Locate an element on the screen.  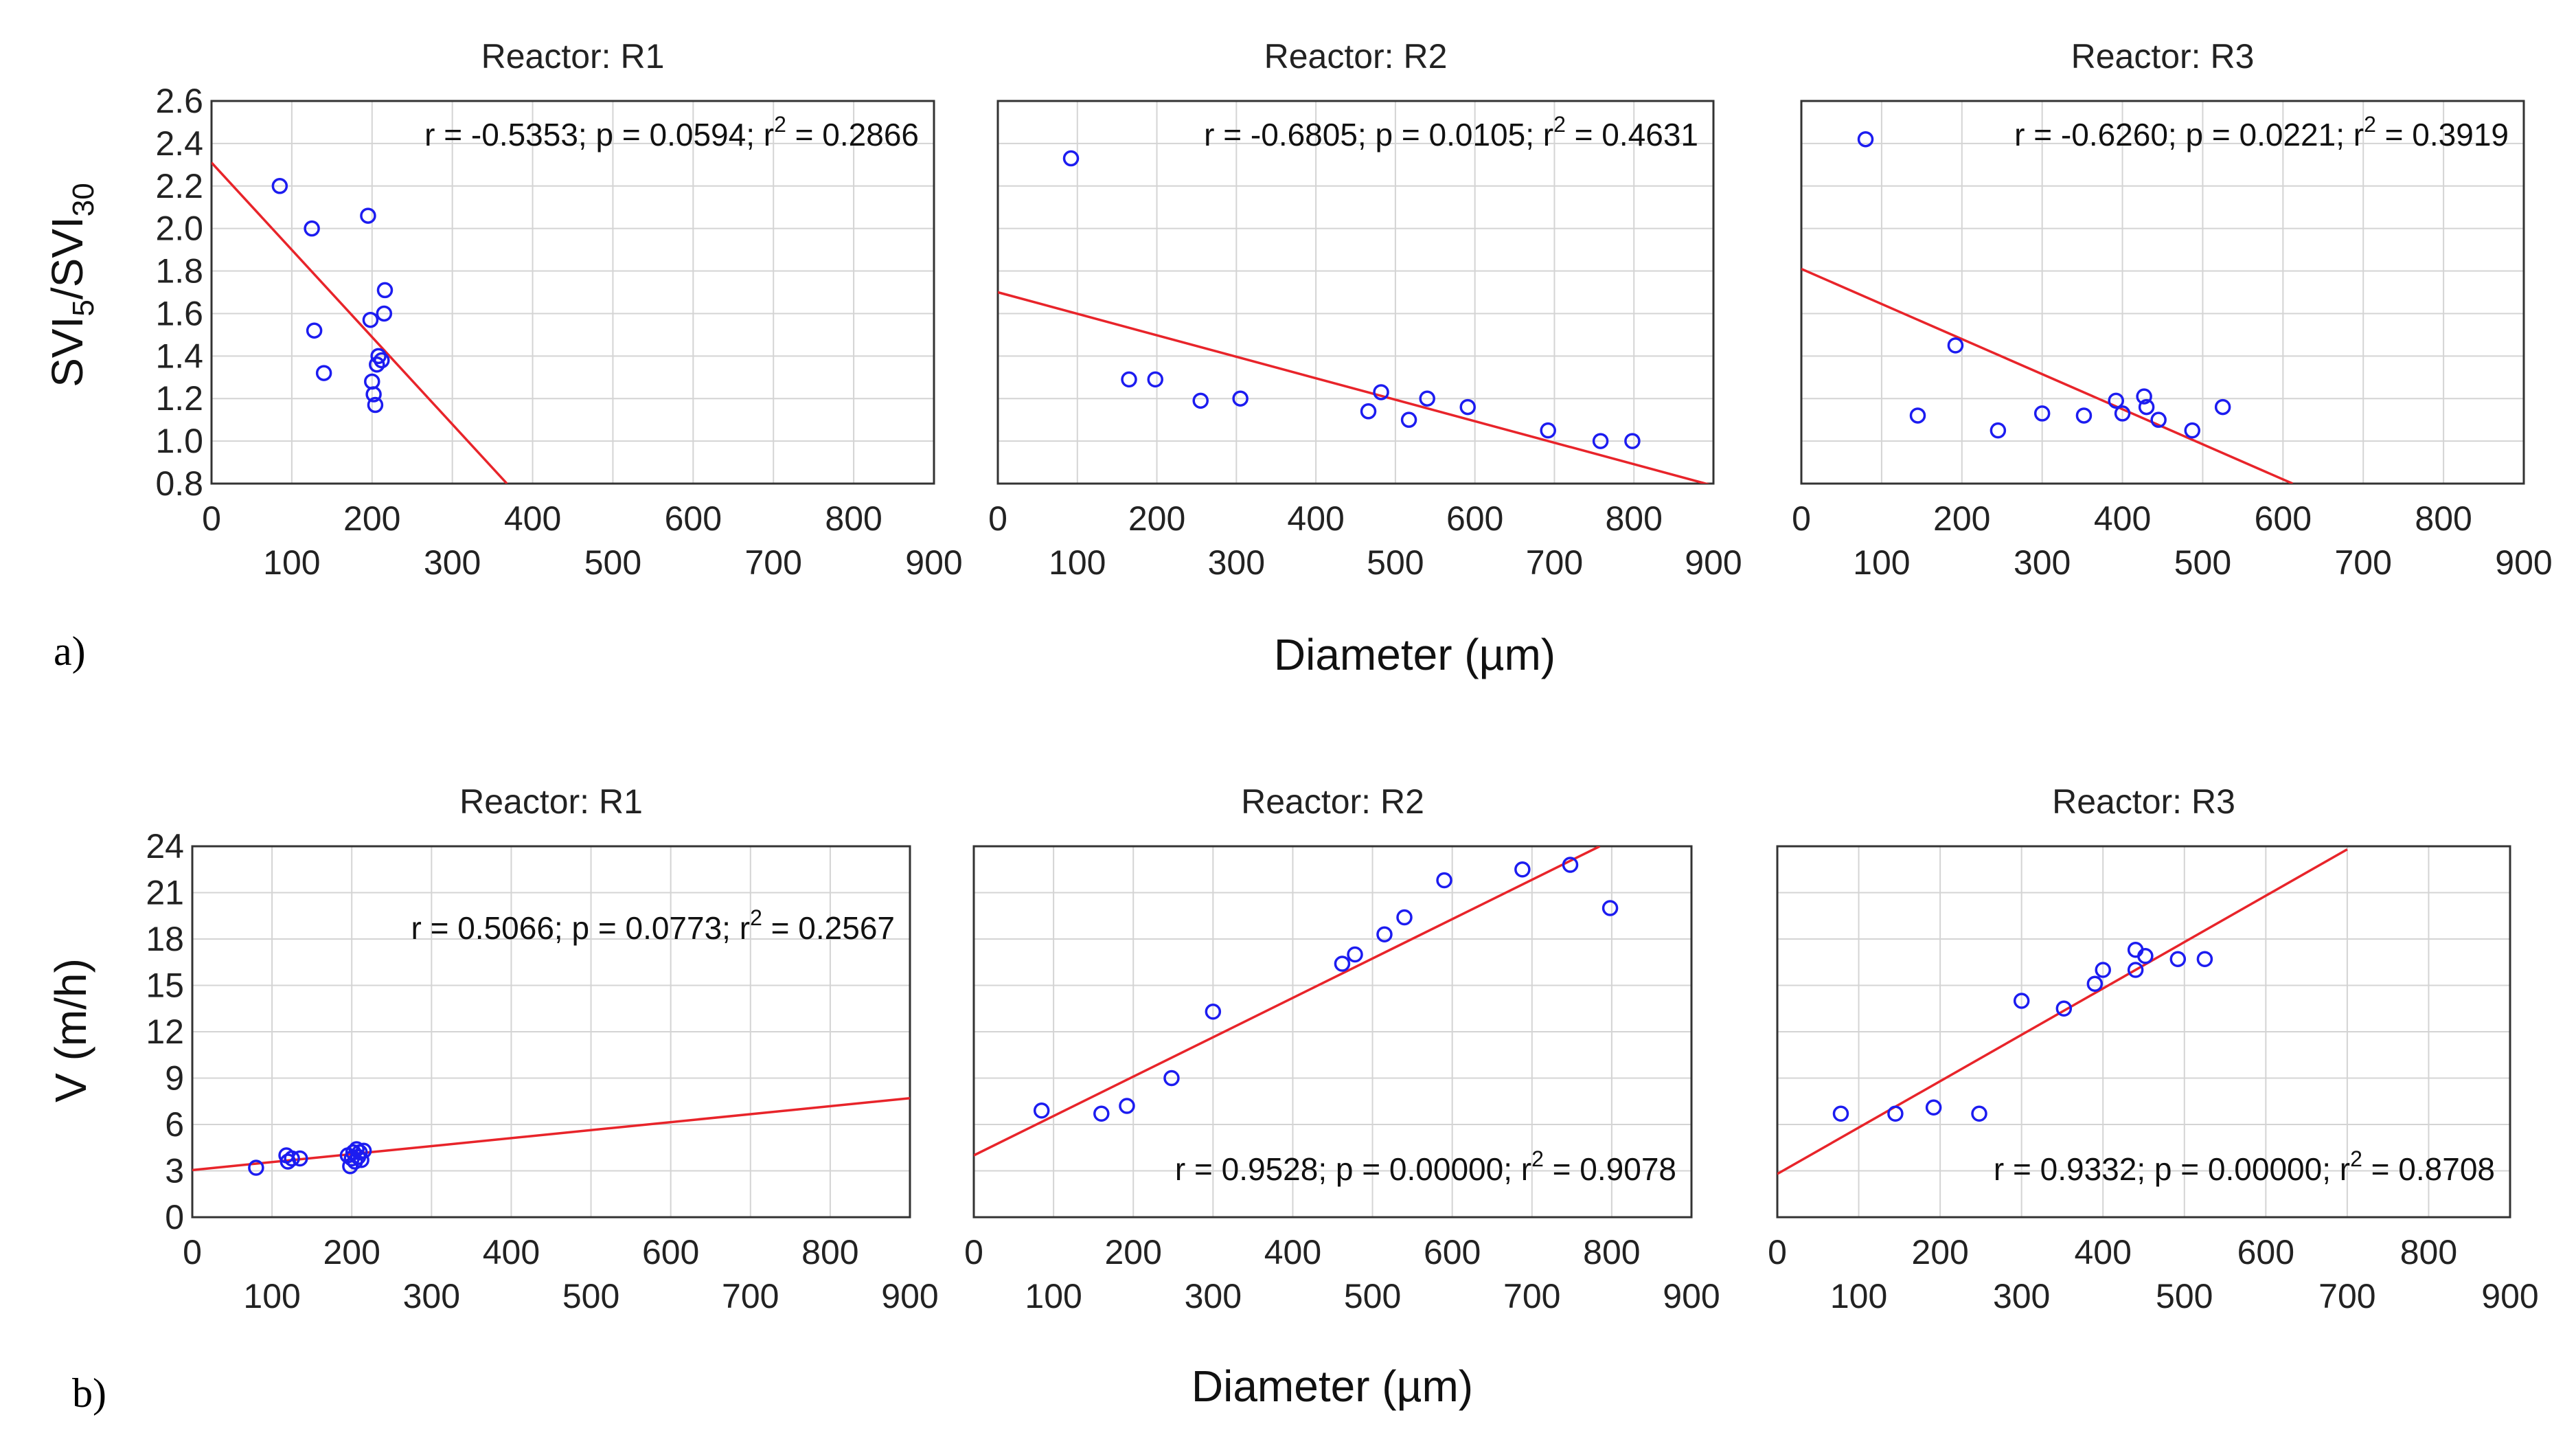
y-axis-label-b: V (m/h) is located at coordinates (70, 1030).